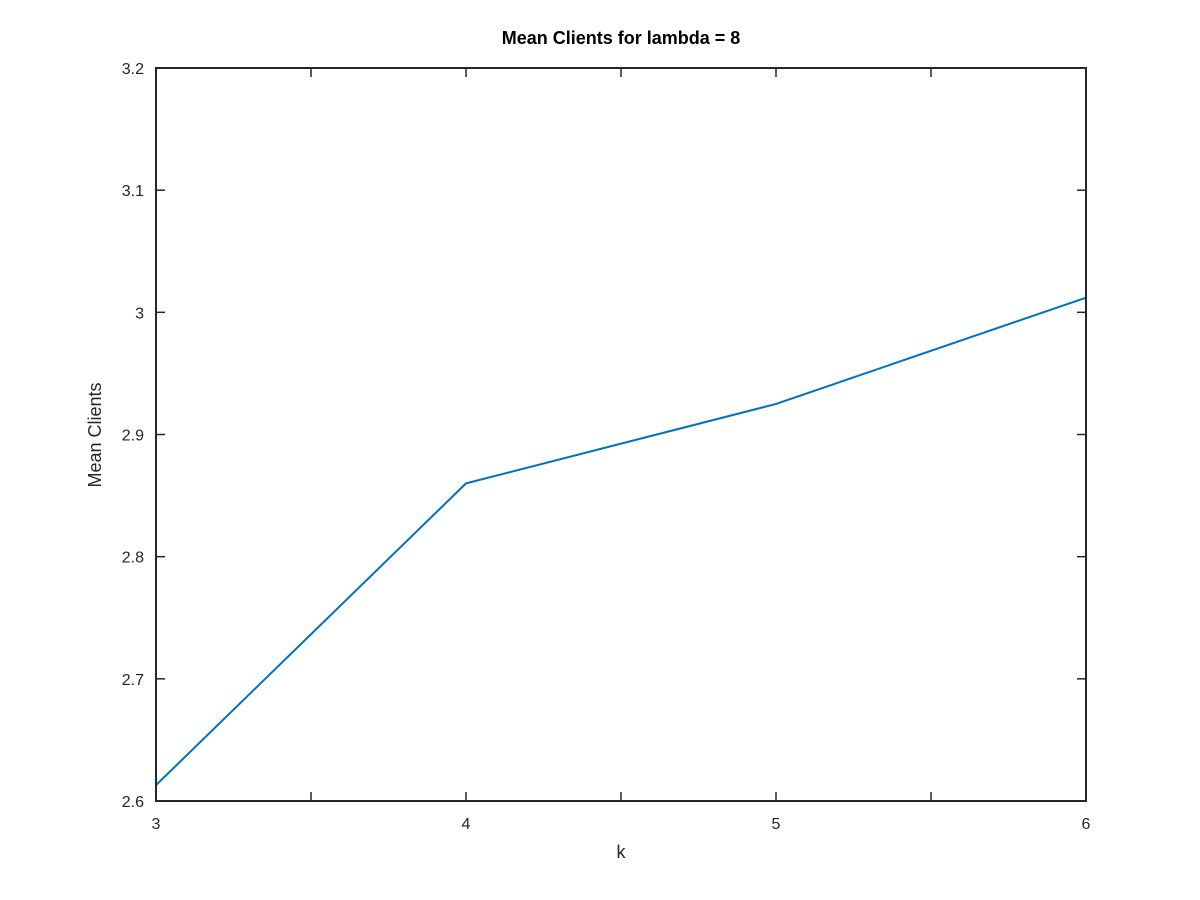 The image size is (1200, 900). What do you see at coordinates (1086, 824) in the screenshot?
I see `x-tick-label: 6` at bounding box center [1086, 824].